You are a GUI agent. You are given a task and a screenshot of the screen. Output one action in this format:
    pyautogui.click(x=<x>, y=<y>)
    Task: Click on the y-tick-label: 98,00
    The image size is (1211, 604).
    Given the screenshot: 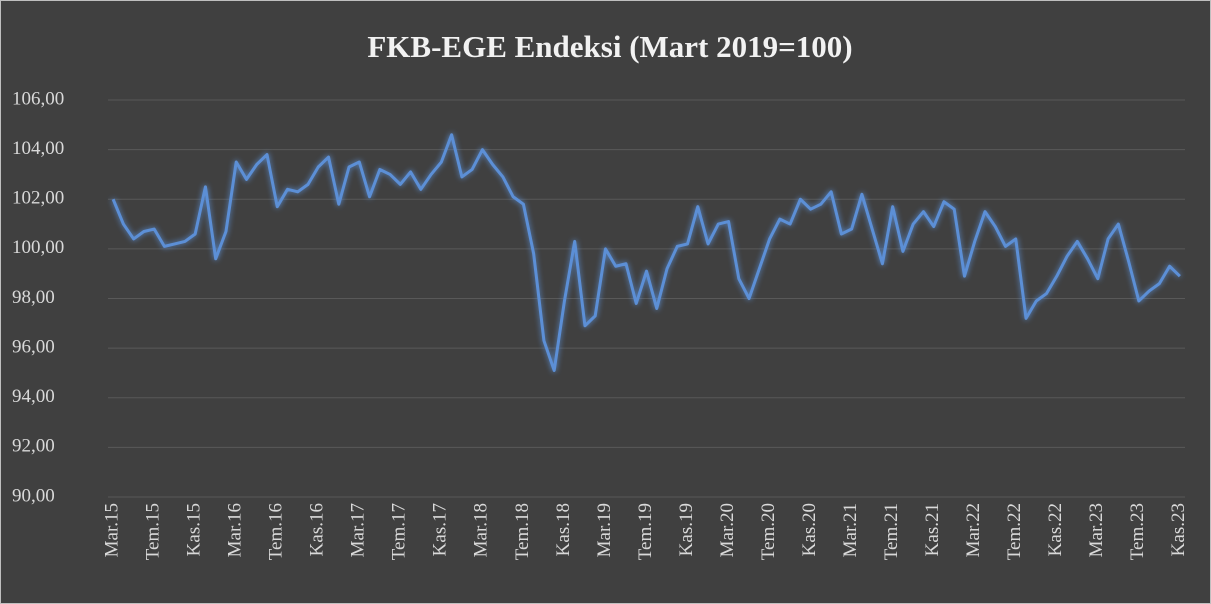 What is the action you would take?
    pyautogui.click(x=33, y=297)
    